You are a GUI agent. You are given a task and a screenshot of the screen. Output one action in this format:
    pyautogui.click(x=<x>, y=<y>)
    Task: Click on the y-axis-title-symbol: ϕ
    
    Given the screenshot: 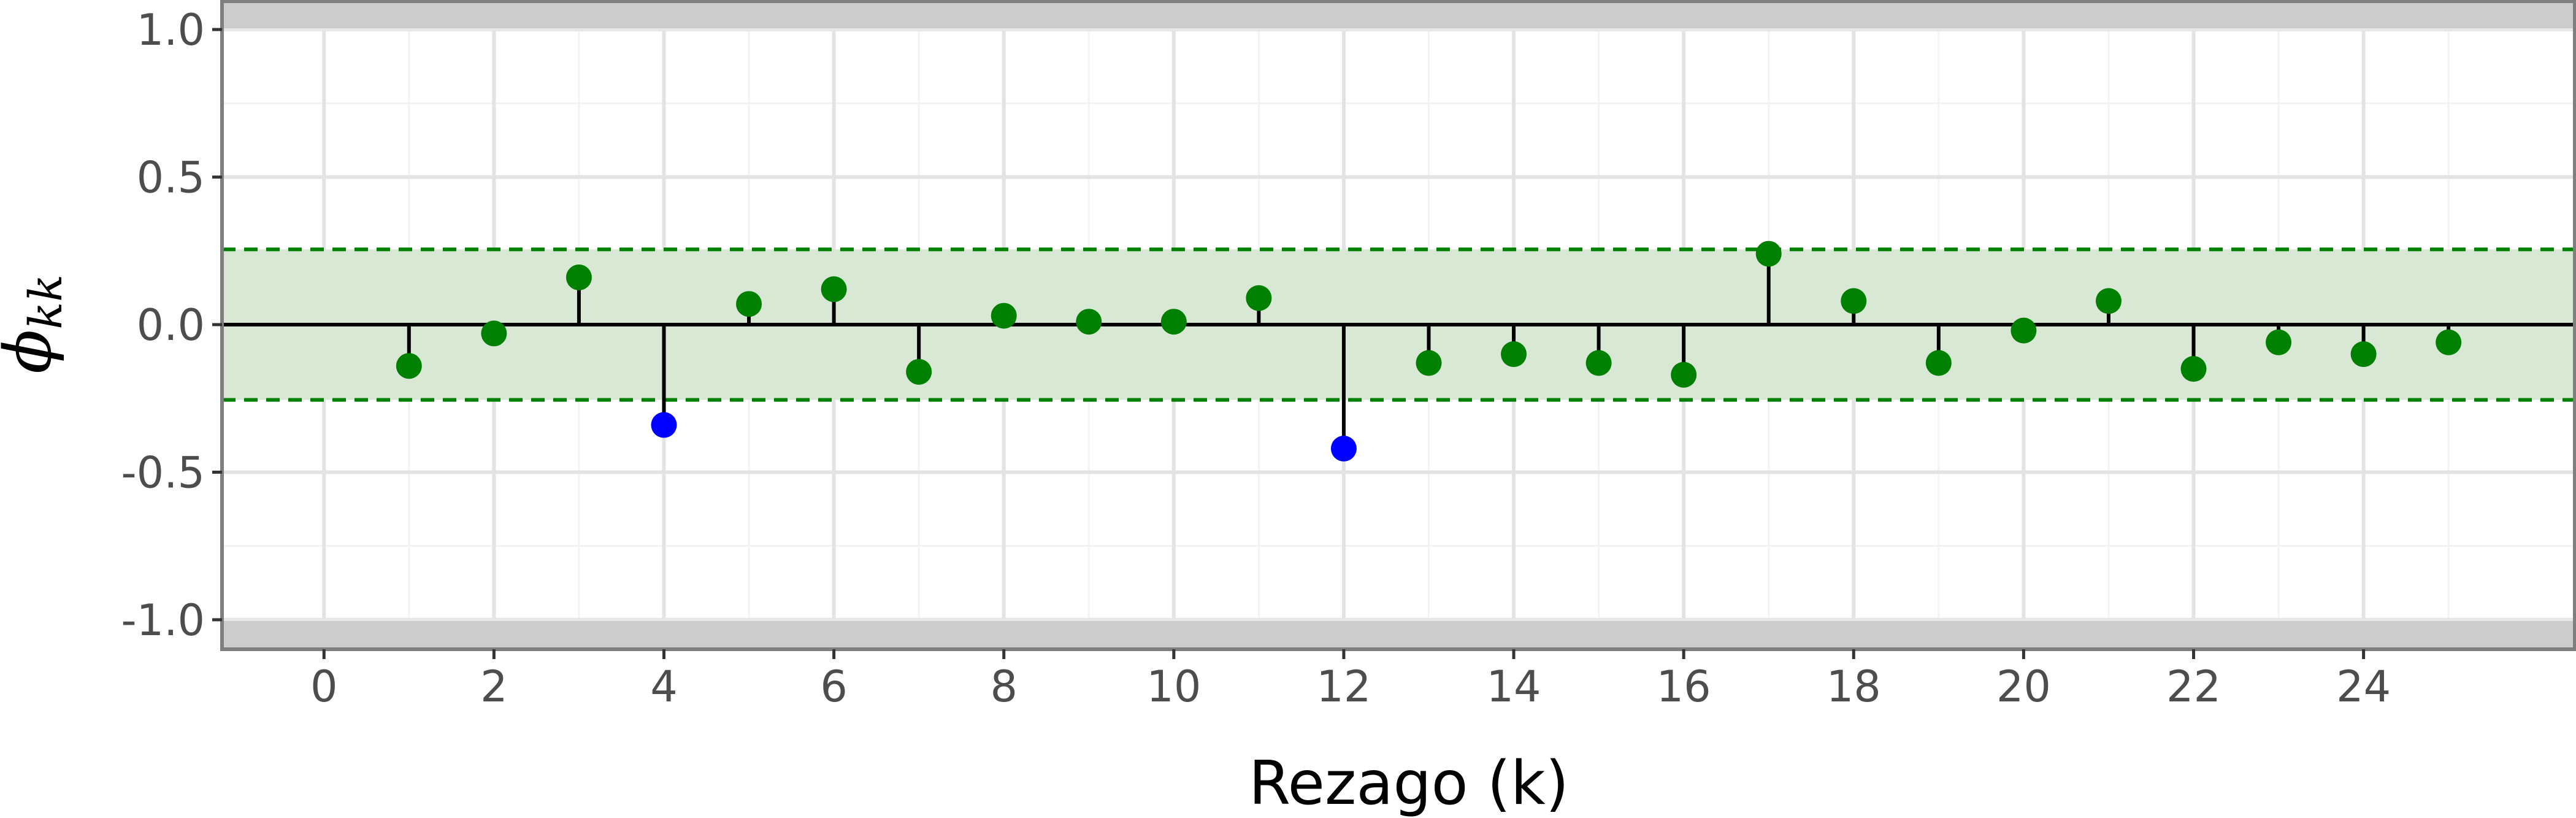 What is the action you would take?
    pyautogui.click(x=33, y=352)
    